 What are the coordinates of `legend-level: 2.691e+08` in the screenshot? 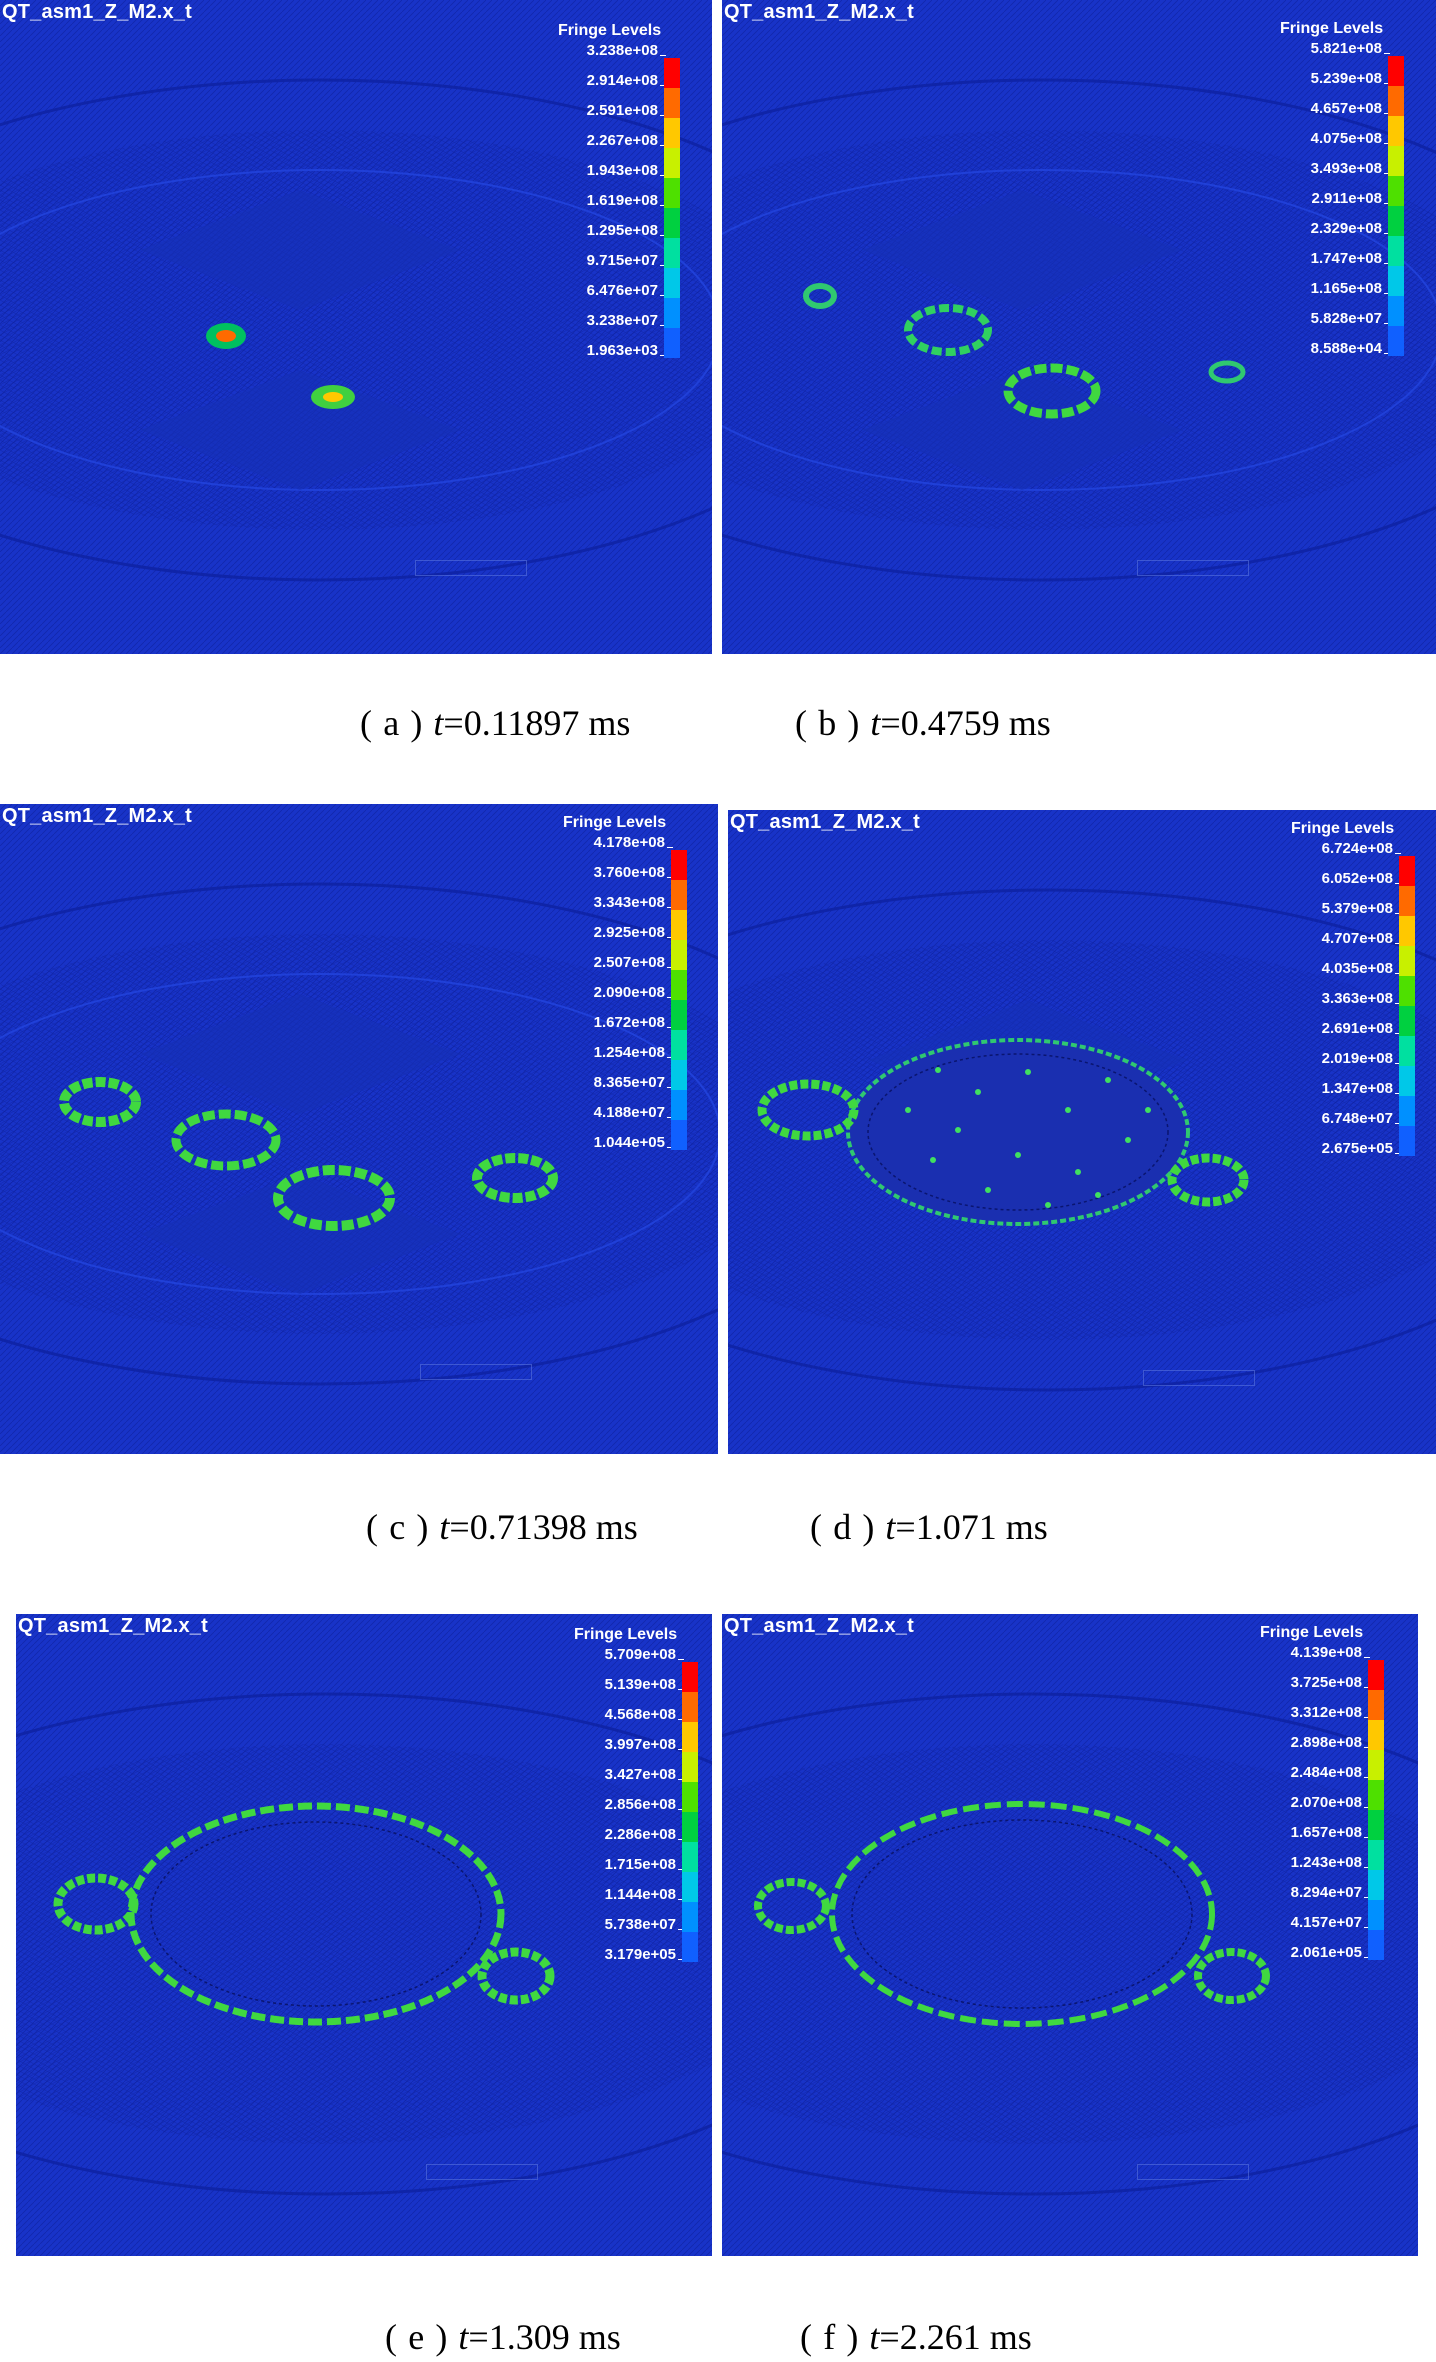 It's located at (1361, 1028).